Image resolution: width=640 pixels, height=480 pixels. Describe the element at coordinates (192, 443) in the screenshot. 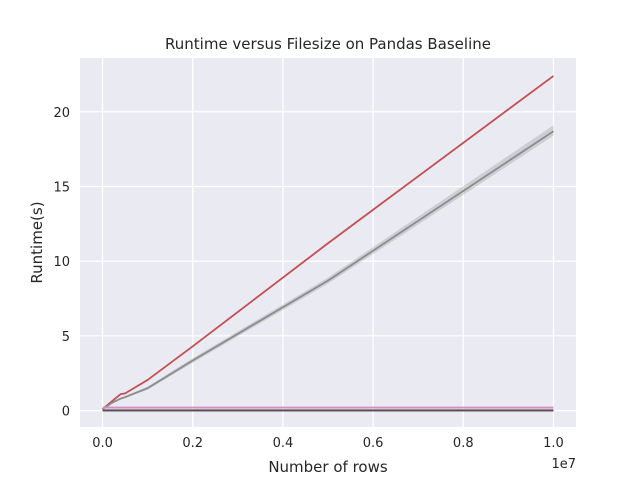

I see `x-tick-label: 0.2` at that location.